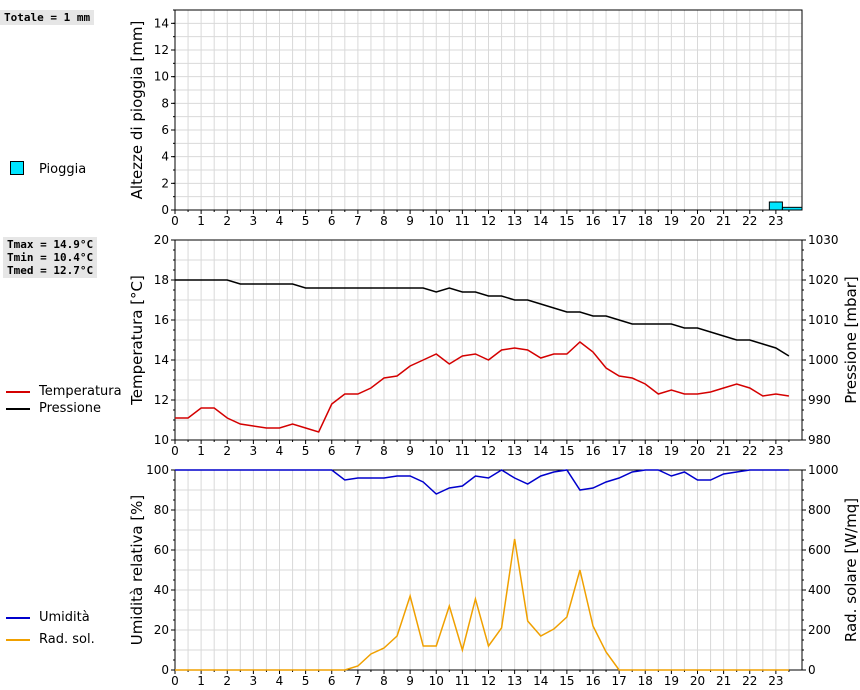 Image resolution: width=860 pixels, height=690 pixels. Describe the element at coordinates (18, 392) in the screenshot. I see `temperature-legend-swatch` at that location.